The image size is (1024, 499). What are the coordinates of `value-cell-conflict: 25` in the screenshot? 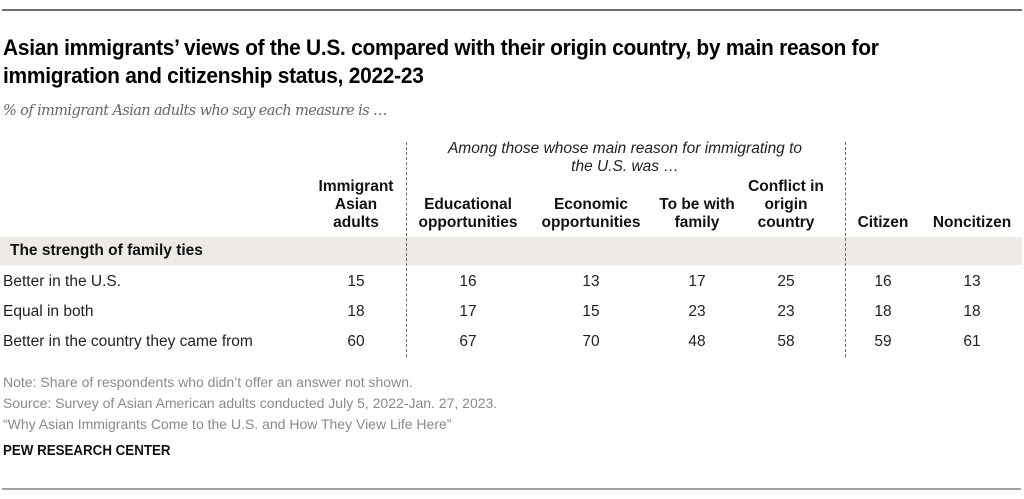 It's located at (786, 281).